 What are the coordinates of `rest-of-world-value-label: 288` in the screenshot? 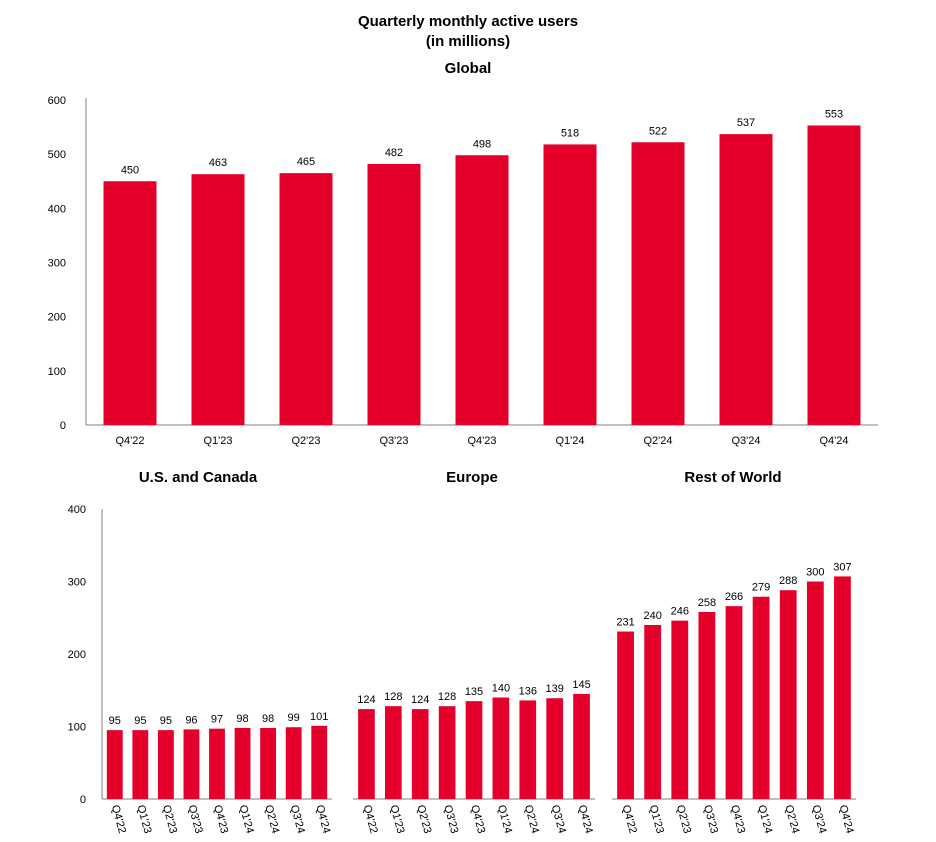 It's located at (788, 581).